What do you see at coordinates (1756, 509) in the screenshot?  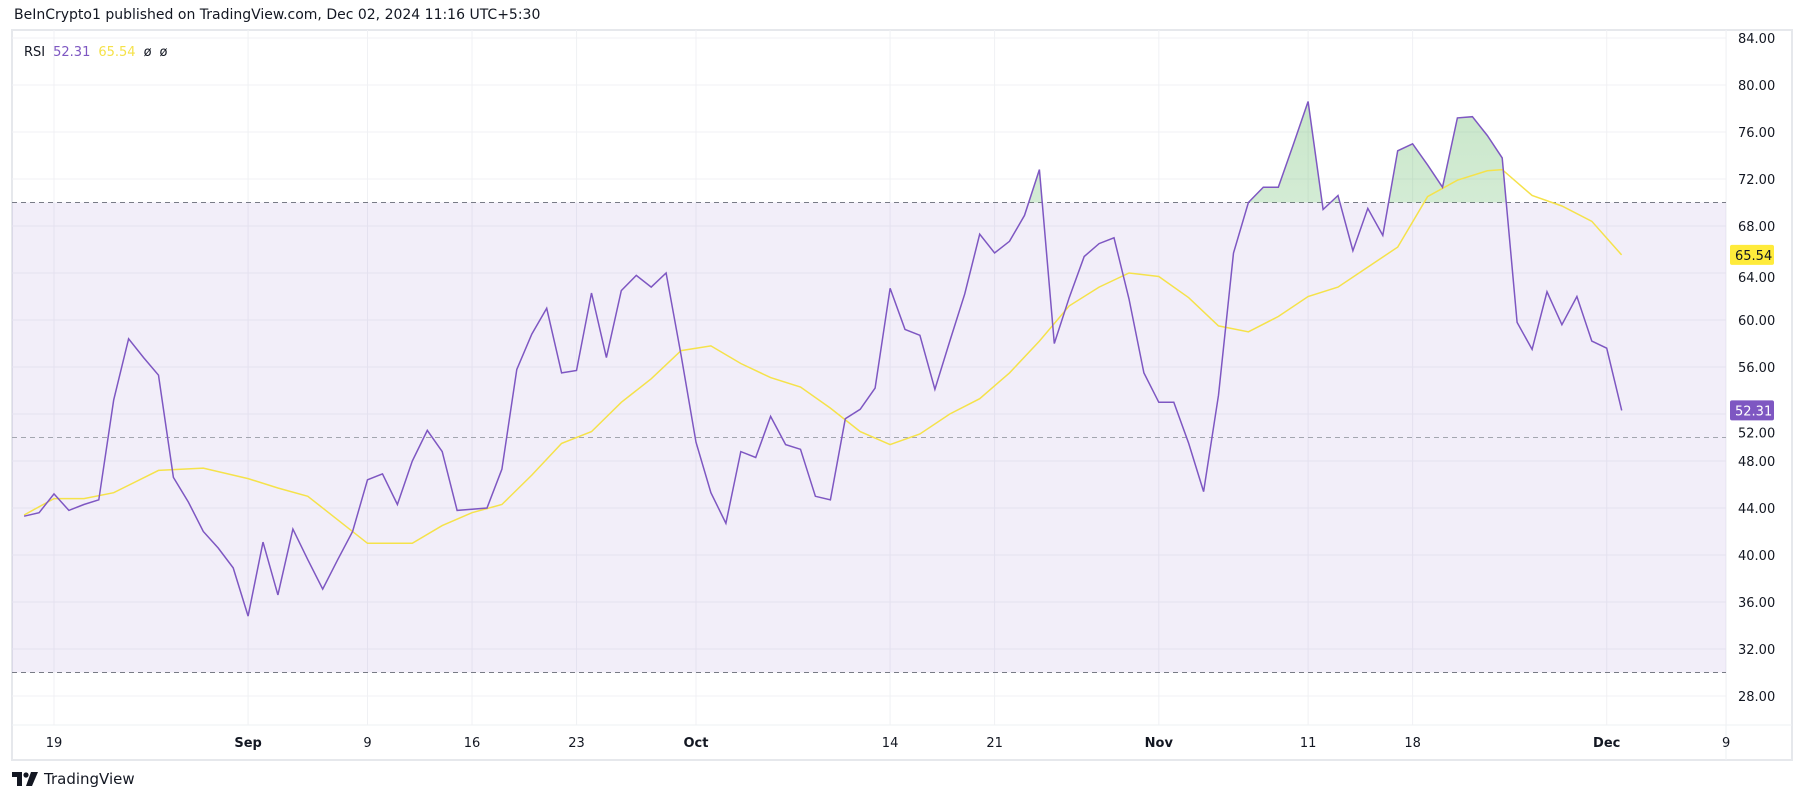 I see `y-tick-label: 44.00` at bounding box center [1756, 509].